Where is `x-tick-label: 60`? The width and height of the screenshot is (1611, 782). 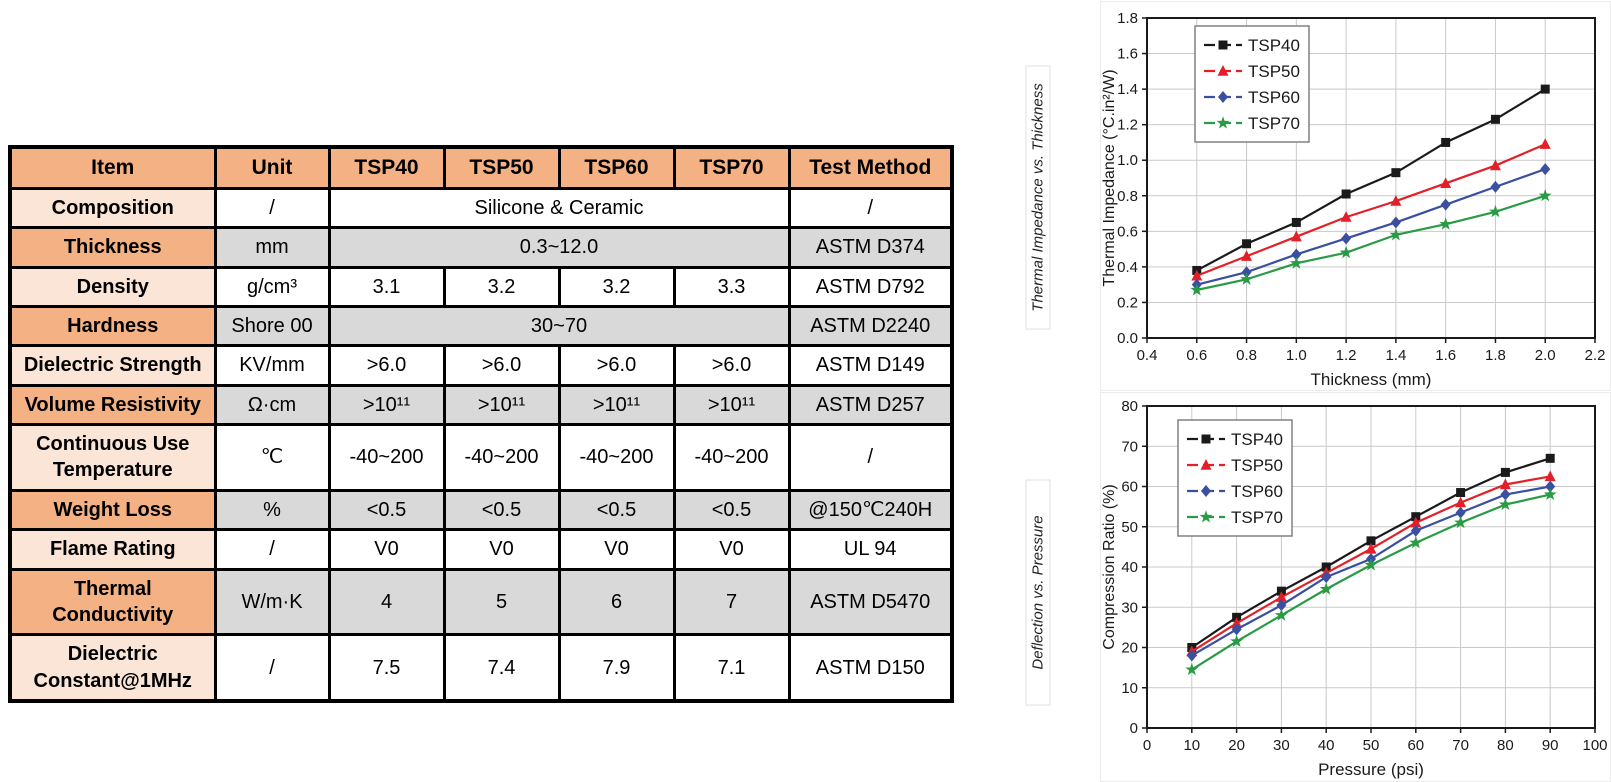
x-tick-label: 60 is located at coordinates (1415, 745).